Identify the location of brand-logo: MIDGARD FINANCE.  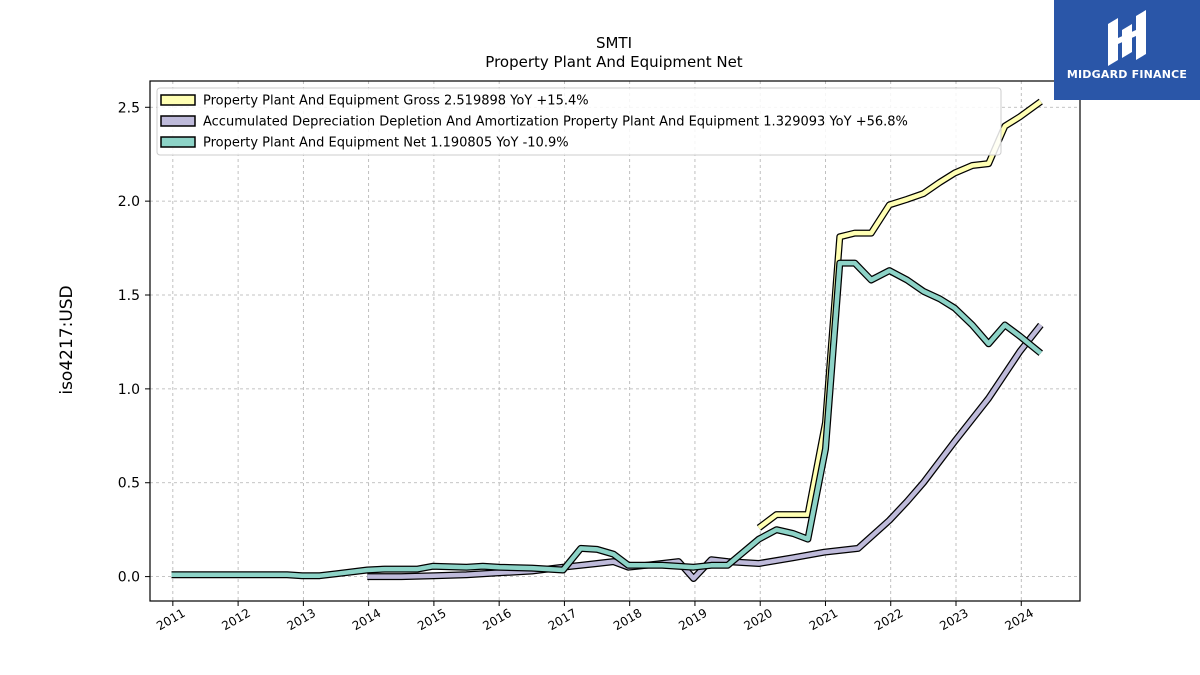
(1127, 50).